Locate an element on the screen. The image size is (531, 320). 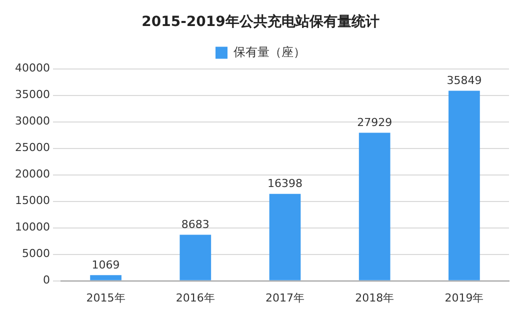
y-tick-label: 35000 is located at coordinates (32, 95).